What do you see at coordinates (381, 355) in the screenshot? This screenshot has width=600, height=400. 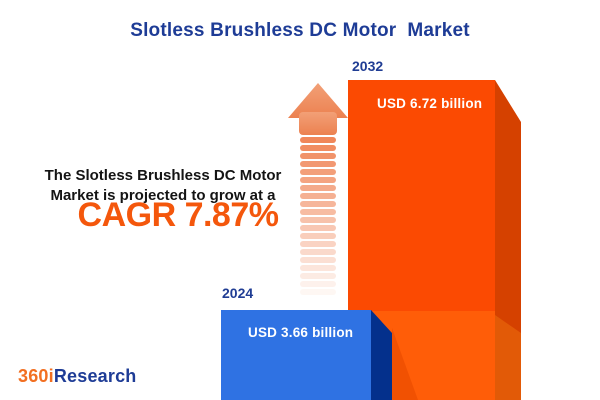 I see `bar-2024-side` at bounding box center [381, 355].